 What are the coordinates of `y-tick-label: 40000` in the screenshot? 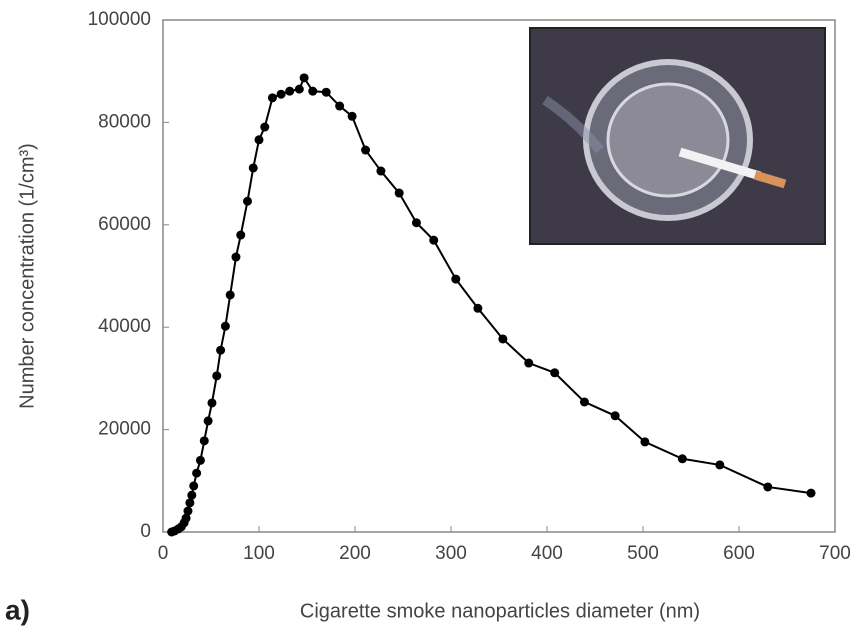 It's located at (124, 326).